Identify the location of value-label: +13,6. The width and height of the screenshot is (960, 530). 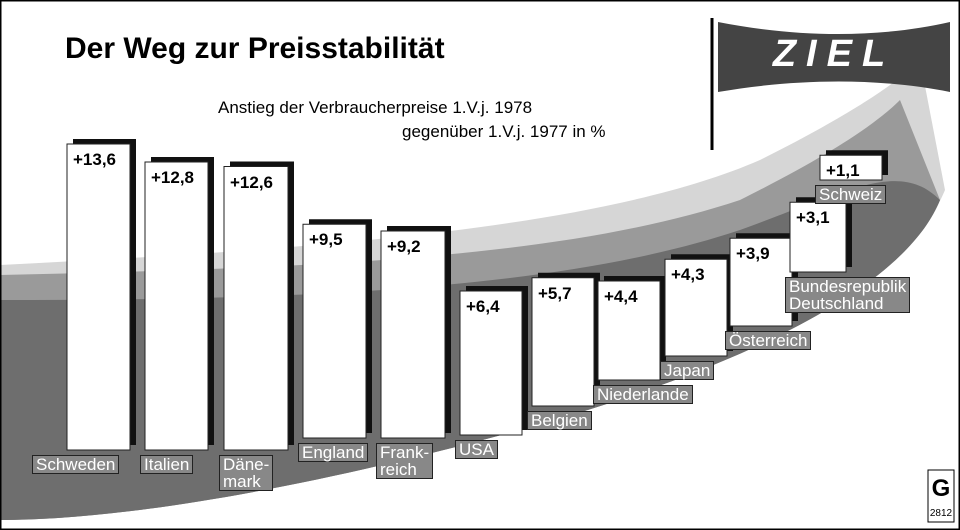
(95, 159).